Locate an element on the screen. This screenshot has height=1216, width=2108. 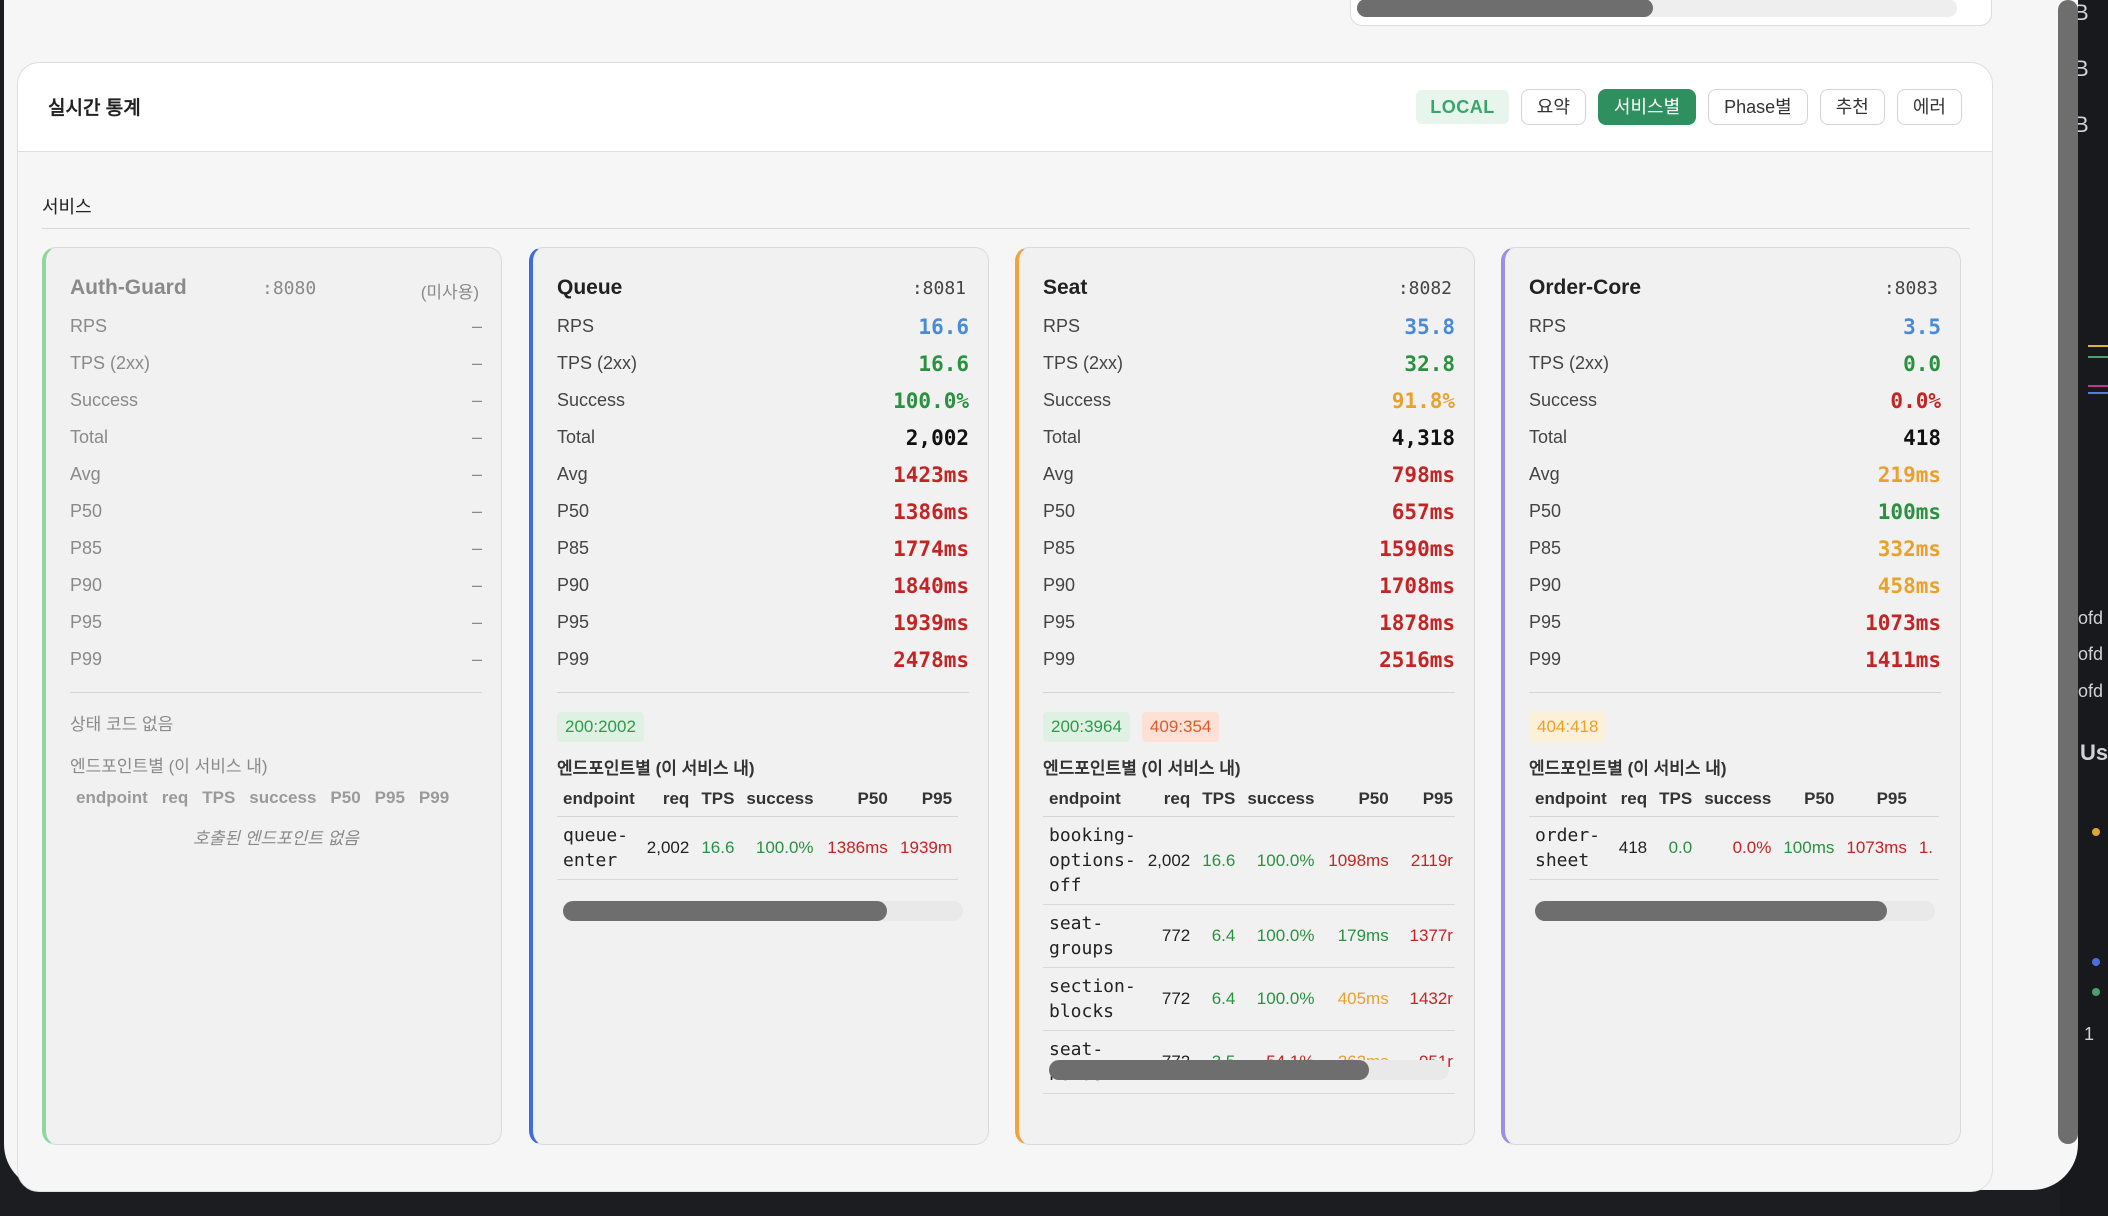
metric-value: 1878ms is located at coordinates (1417, 622).